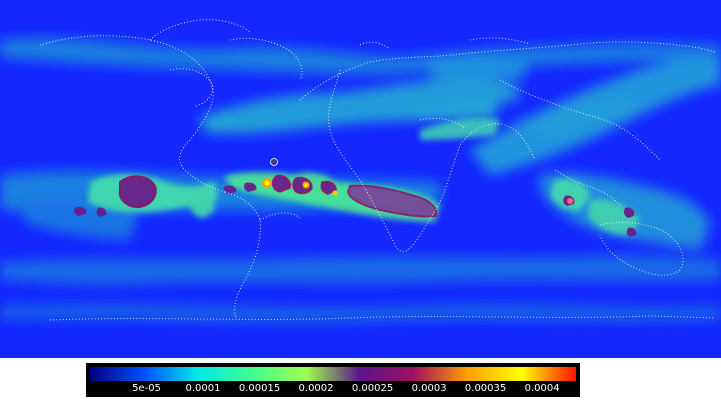 The width and height of the screenshot is (721, 402). Describe the element at coordinates (316, 388) in the screenshot. I see `colorbar-tick-label: 0.0002` at that location.